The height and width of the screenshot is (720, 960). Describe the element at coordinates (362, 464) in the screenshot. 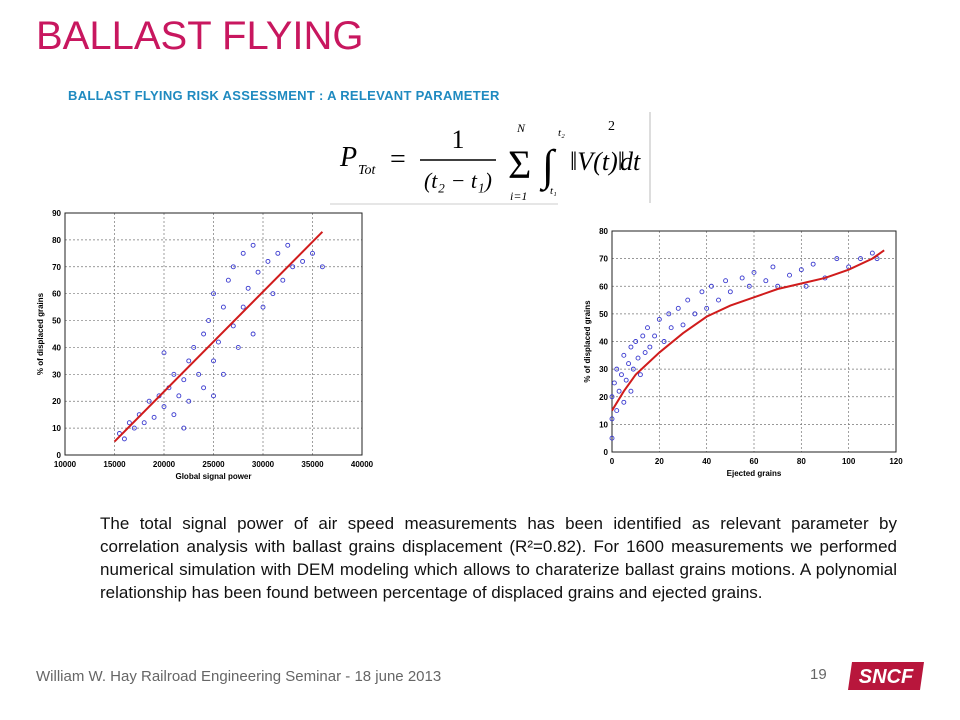

I see `x-tick-label: 40000` at that location.